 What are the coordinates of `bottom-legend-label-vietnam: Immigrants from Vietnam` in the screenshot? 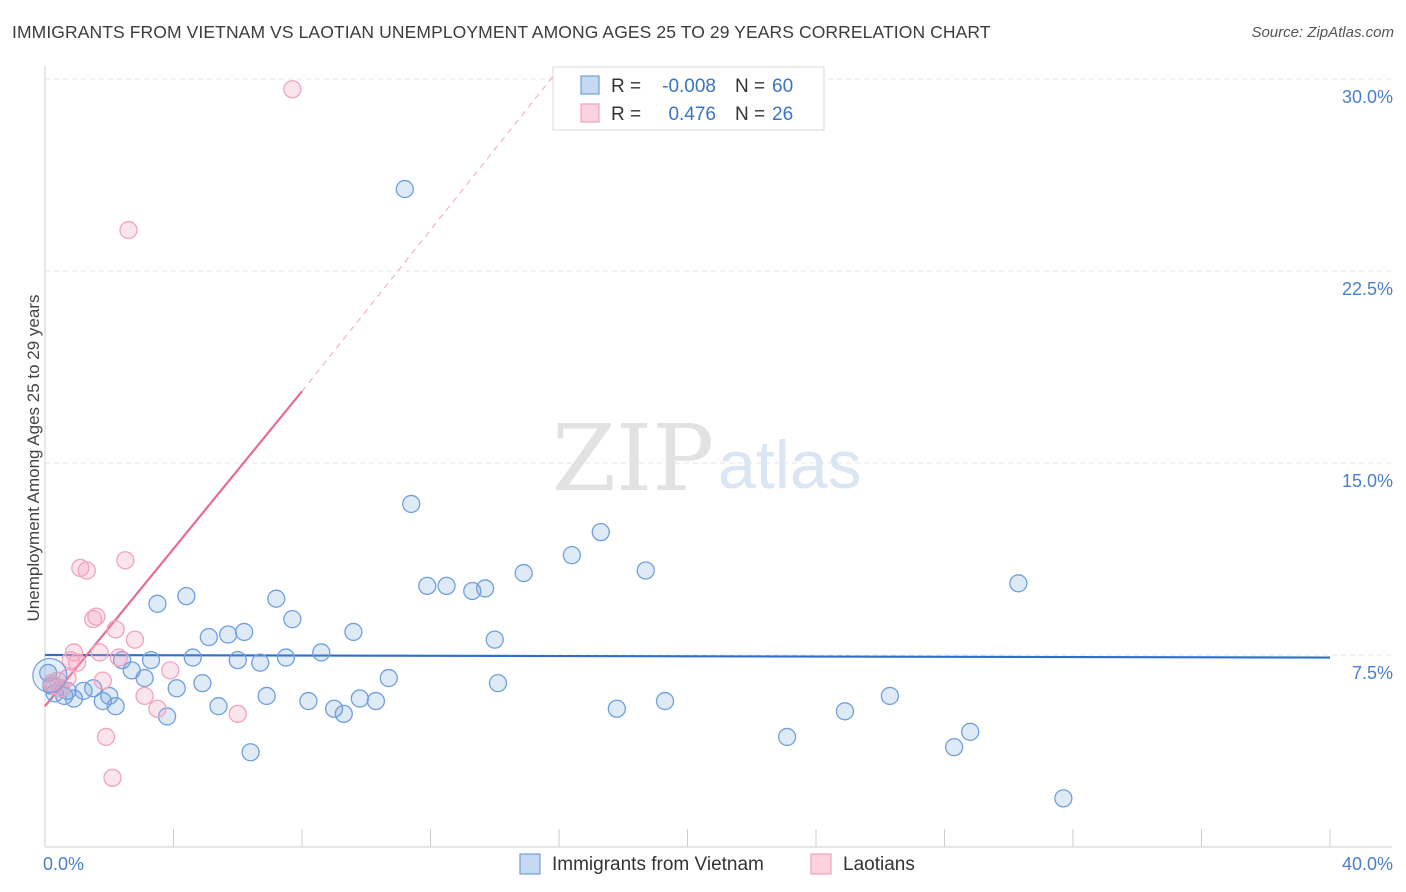 It's located at (658, 864).